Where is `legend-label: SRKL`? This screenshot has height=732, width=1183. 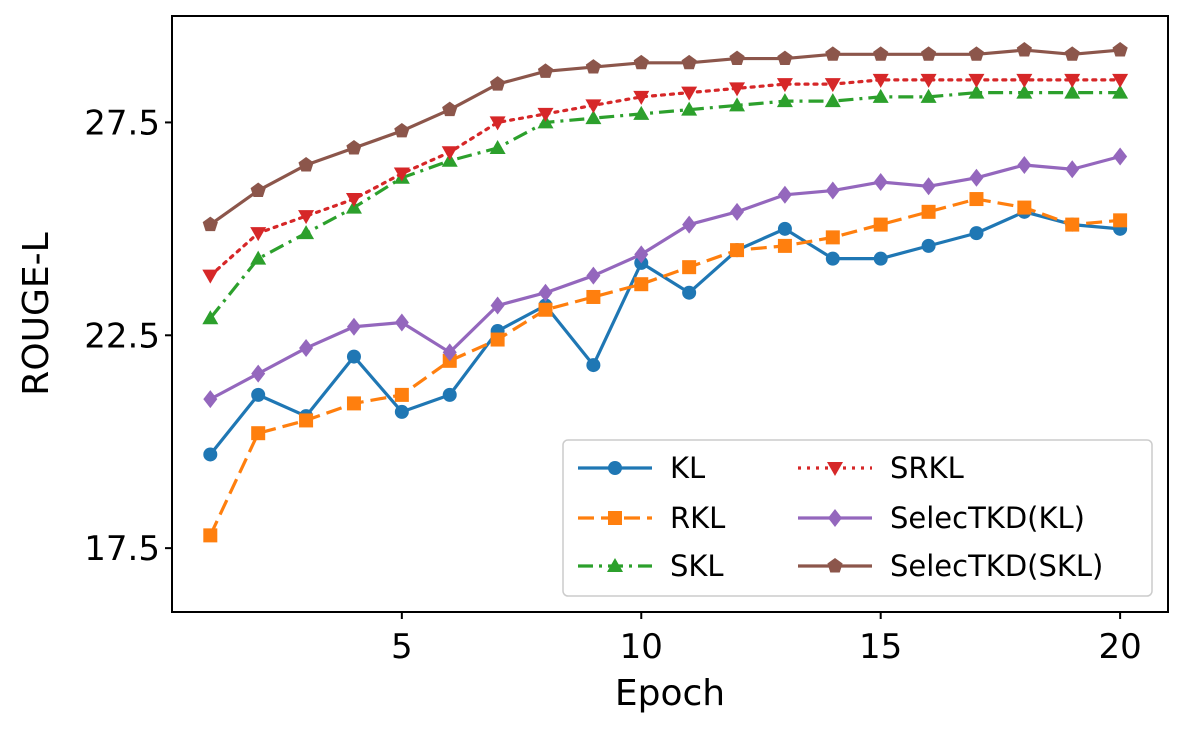
legend-label: SRKL is located at coordinates (927, 468).